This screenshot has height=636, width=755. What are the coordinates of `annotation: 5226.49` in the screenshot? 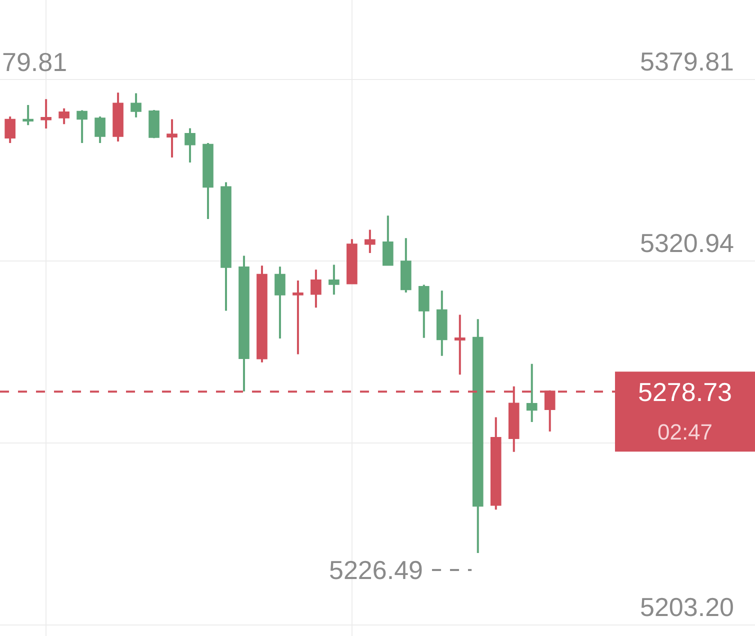 It's located at (376, 570).